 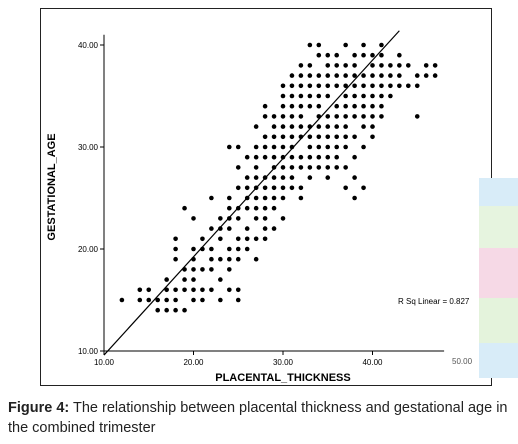 I want to click on r-squared-annotation: R Sq Linear = 0.827, so click(x=434, y=301).